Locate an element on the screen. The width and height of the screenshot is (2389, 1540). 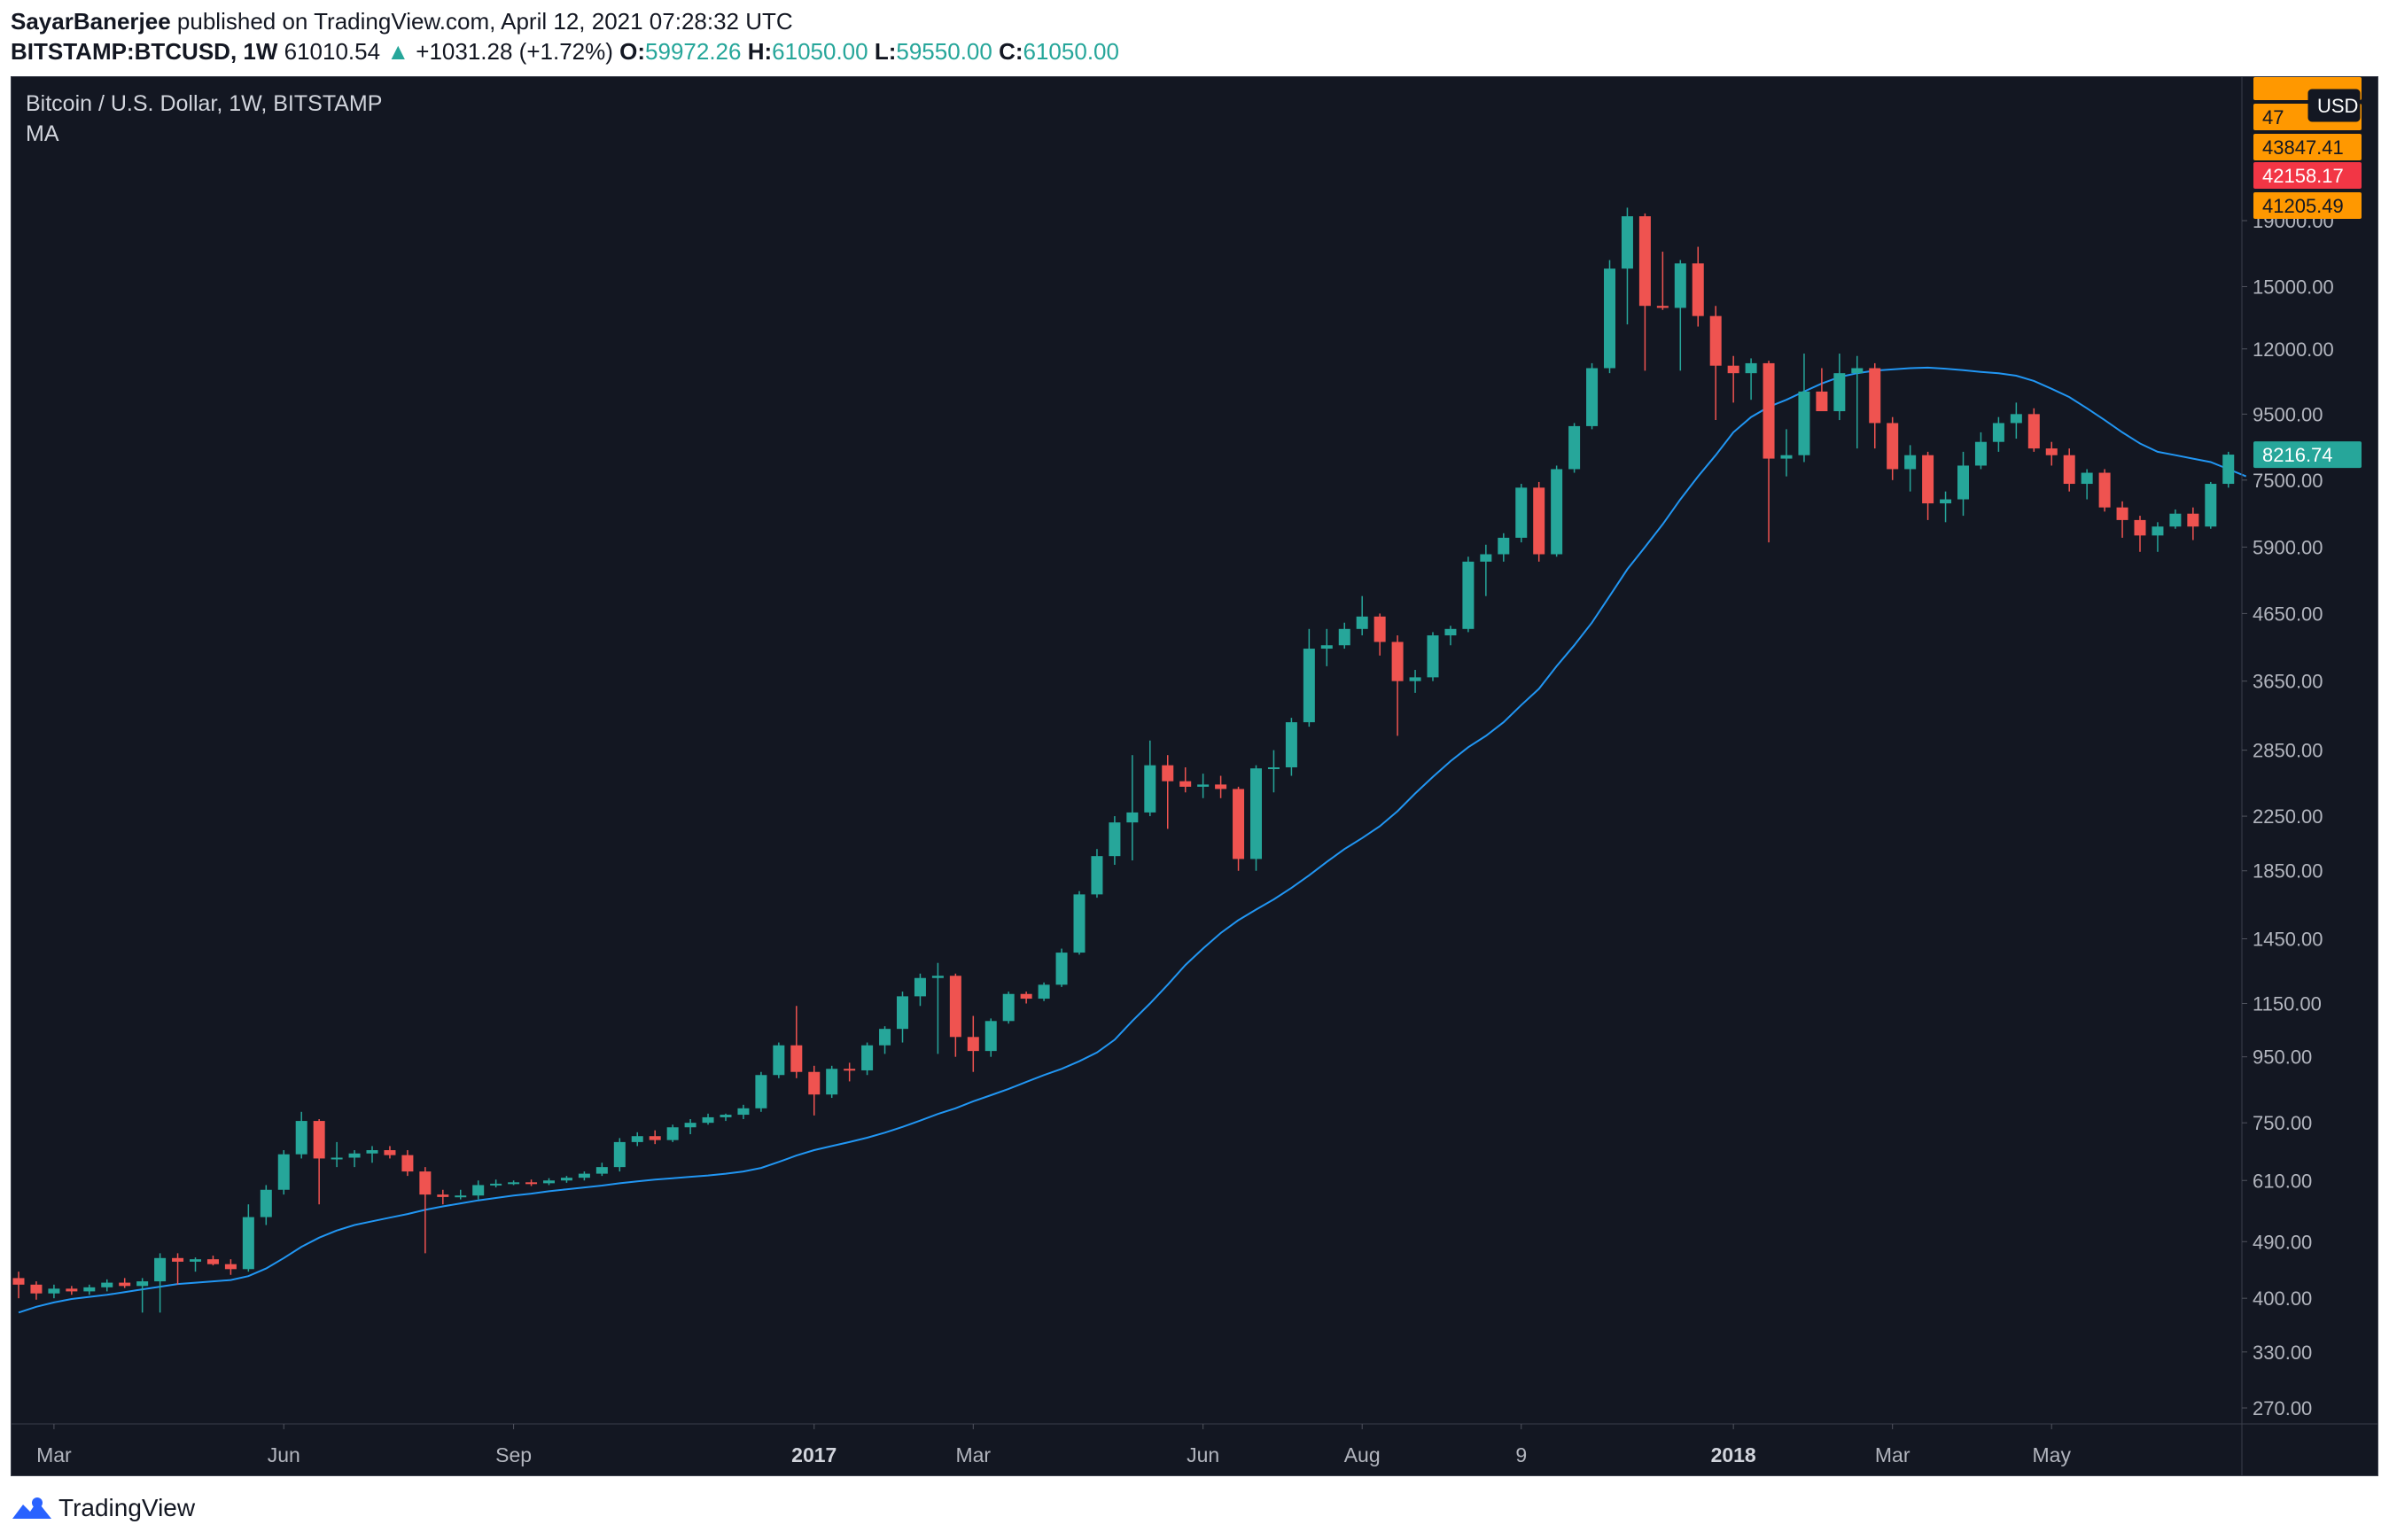
currency-selector: USD is located at coordinates (2334, 105).